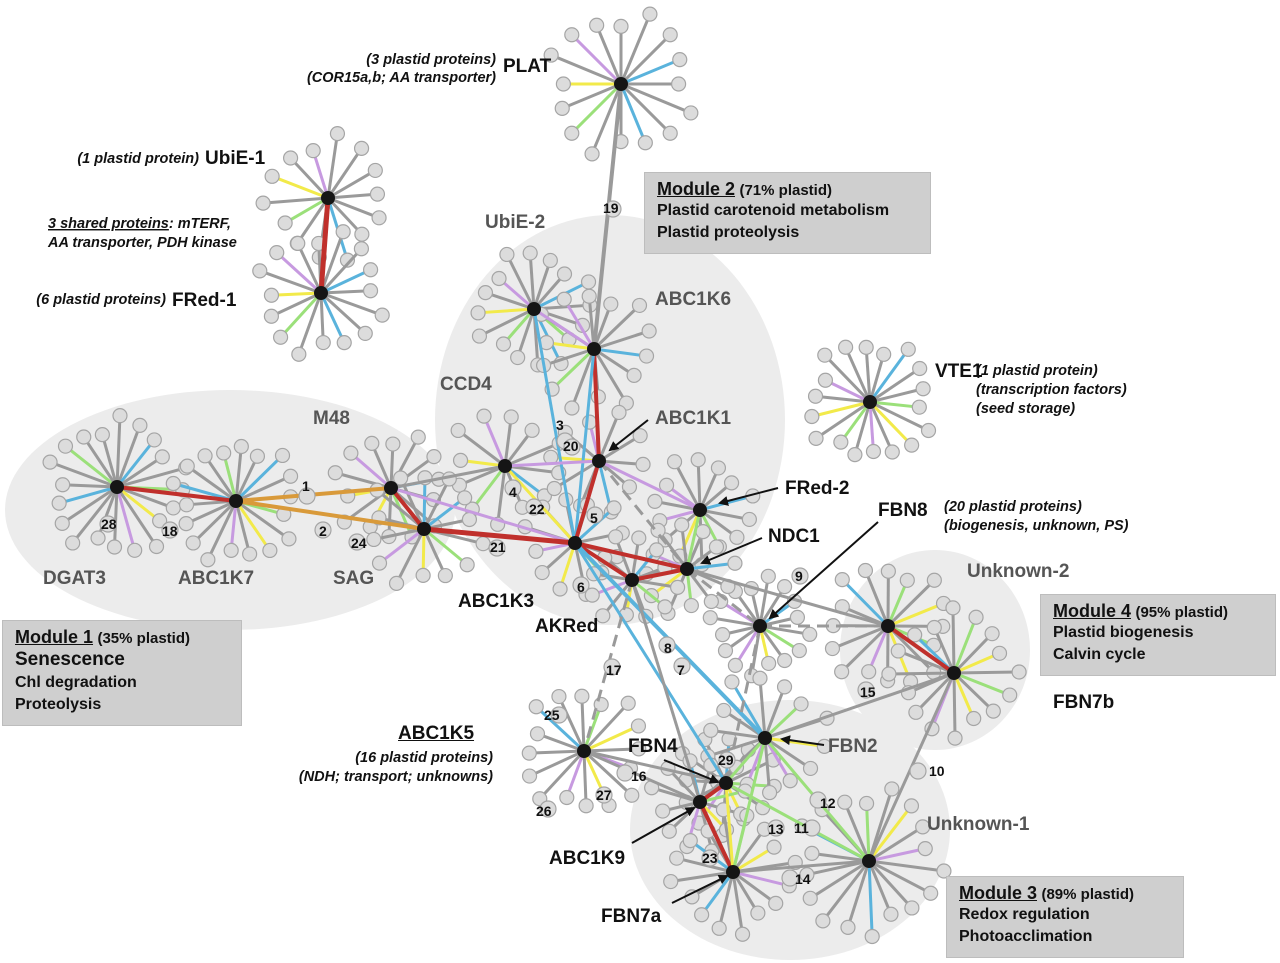 The image size is (1280, 963). What do you see at coordinates (54, 637) in the screenshot?
I see `module-1-title: Module 1` at bounding box center [54, 637].